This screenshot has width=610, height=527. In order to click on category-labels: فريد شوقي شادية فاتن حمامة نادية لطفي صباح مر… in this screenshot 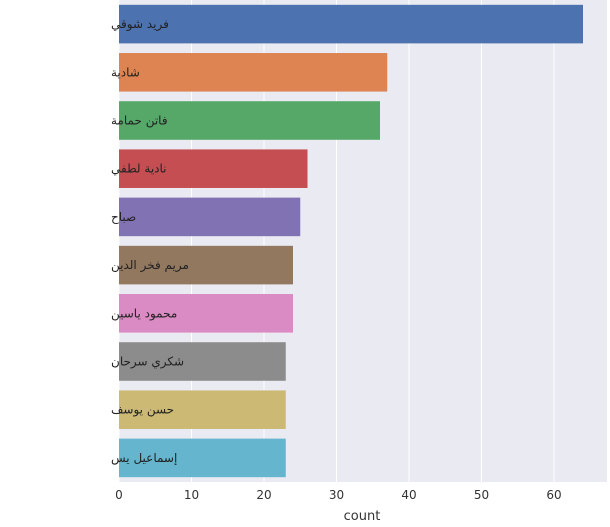, I will do `click(150, 241)`.